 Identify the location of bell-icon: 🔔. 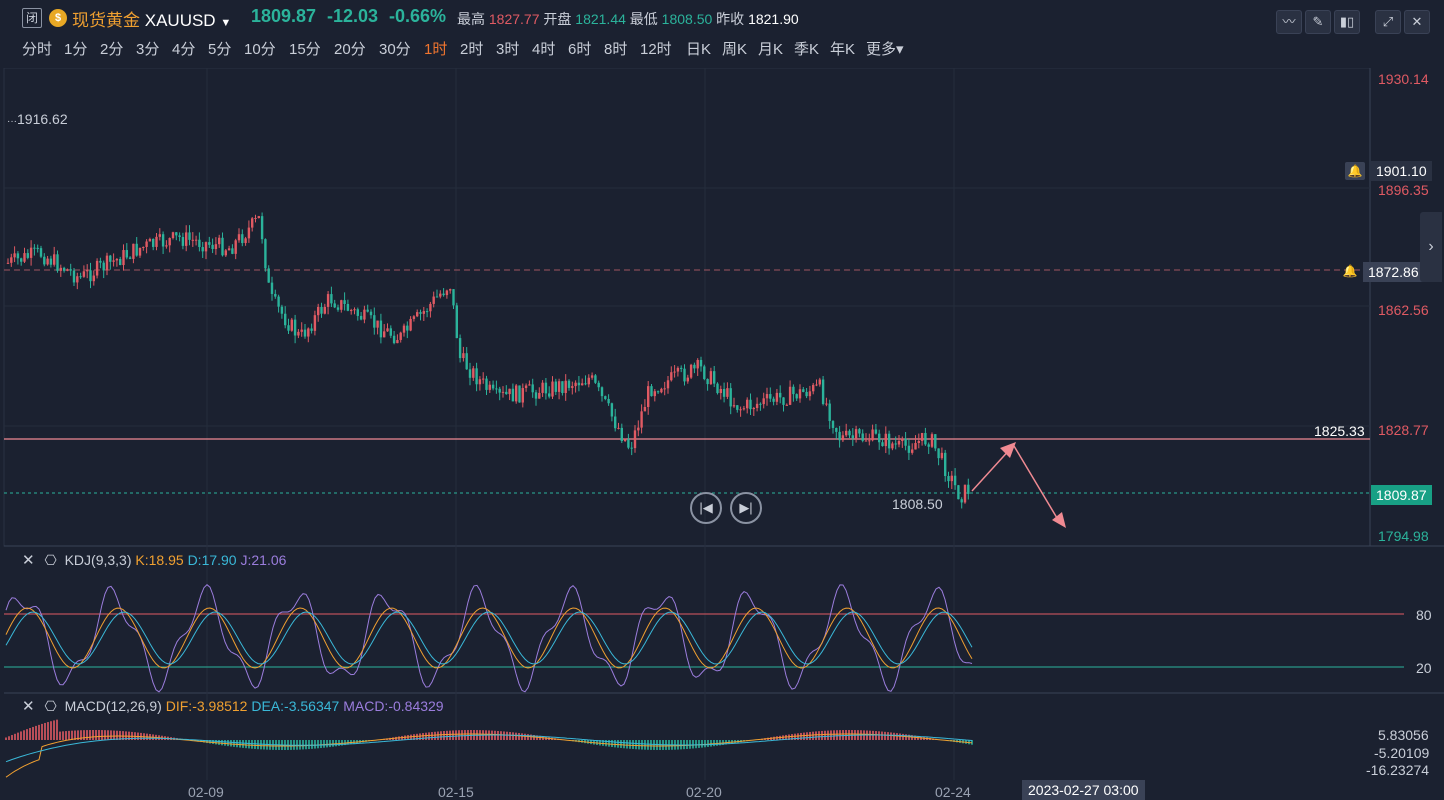
(1355, 171).